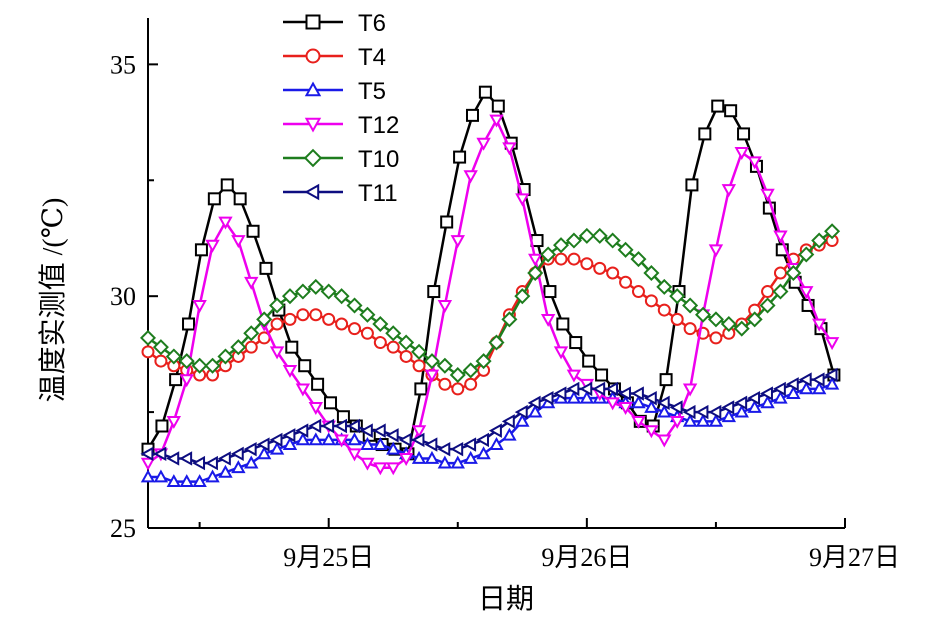 This screenshot has width=940, height=639. What do you see at coordinates (334, 91) in the screenshot?
I see `legend-item-T5: T5` at bounding box center [334, 91].